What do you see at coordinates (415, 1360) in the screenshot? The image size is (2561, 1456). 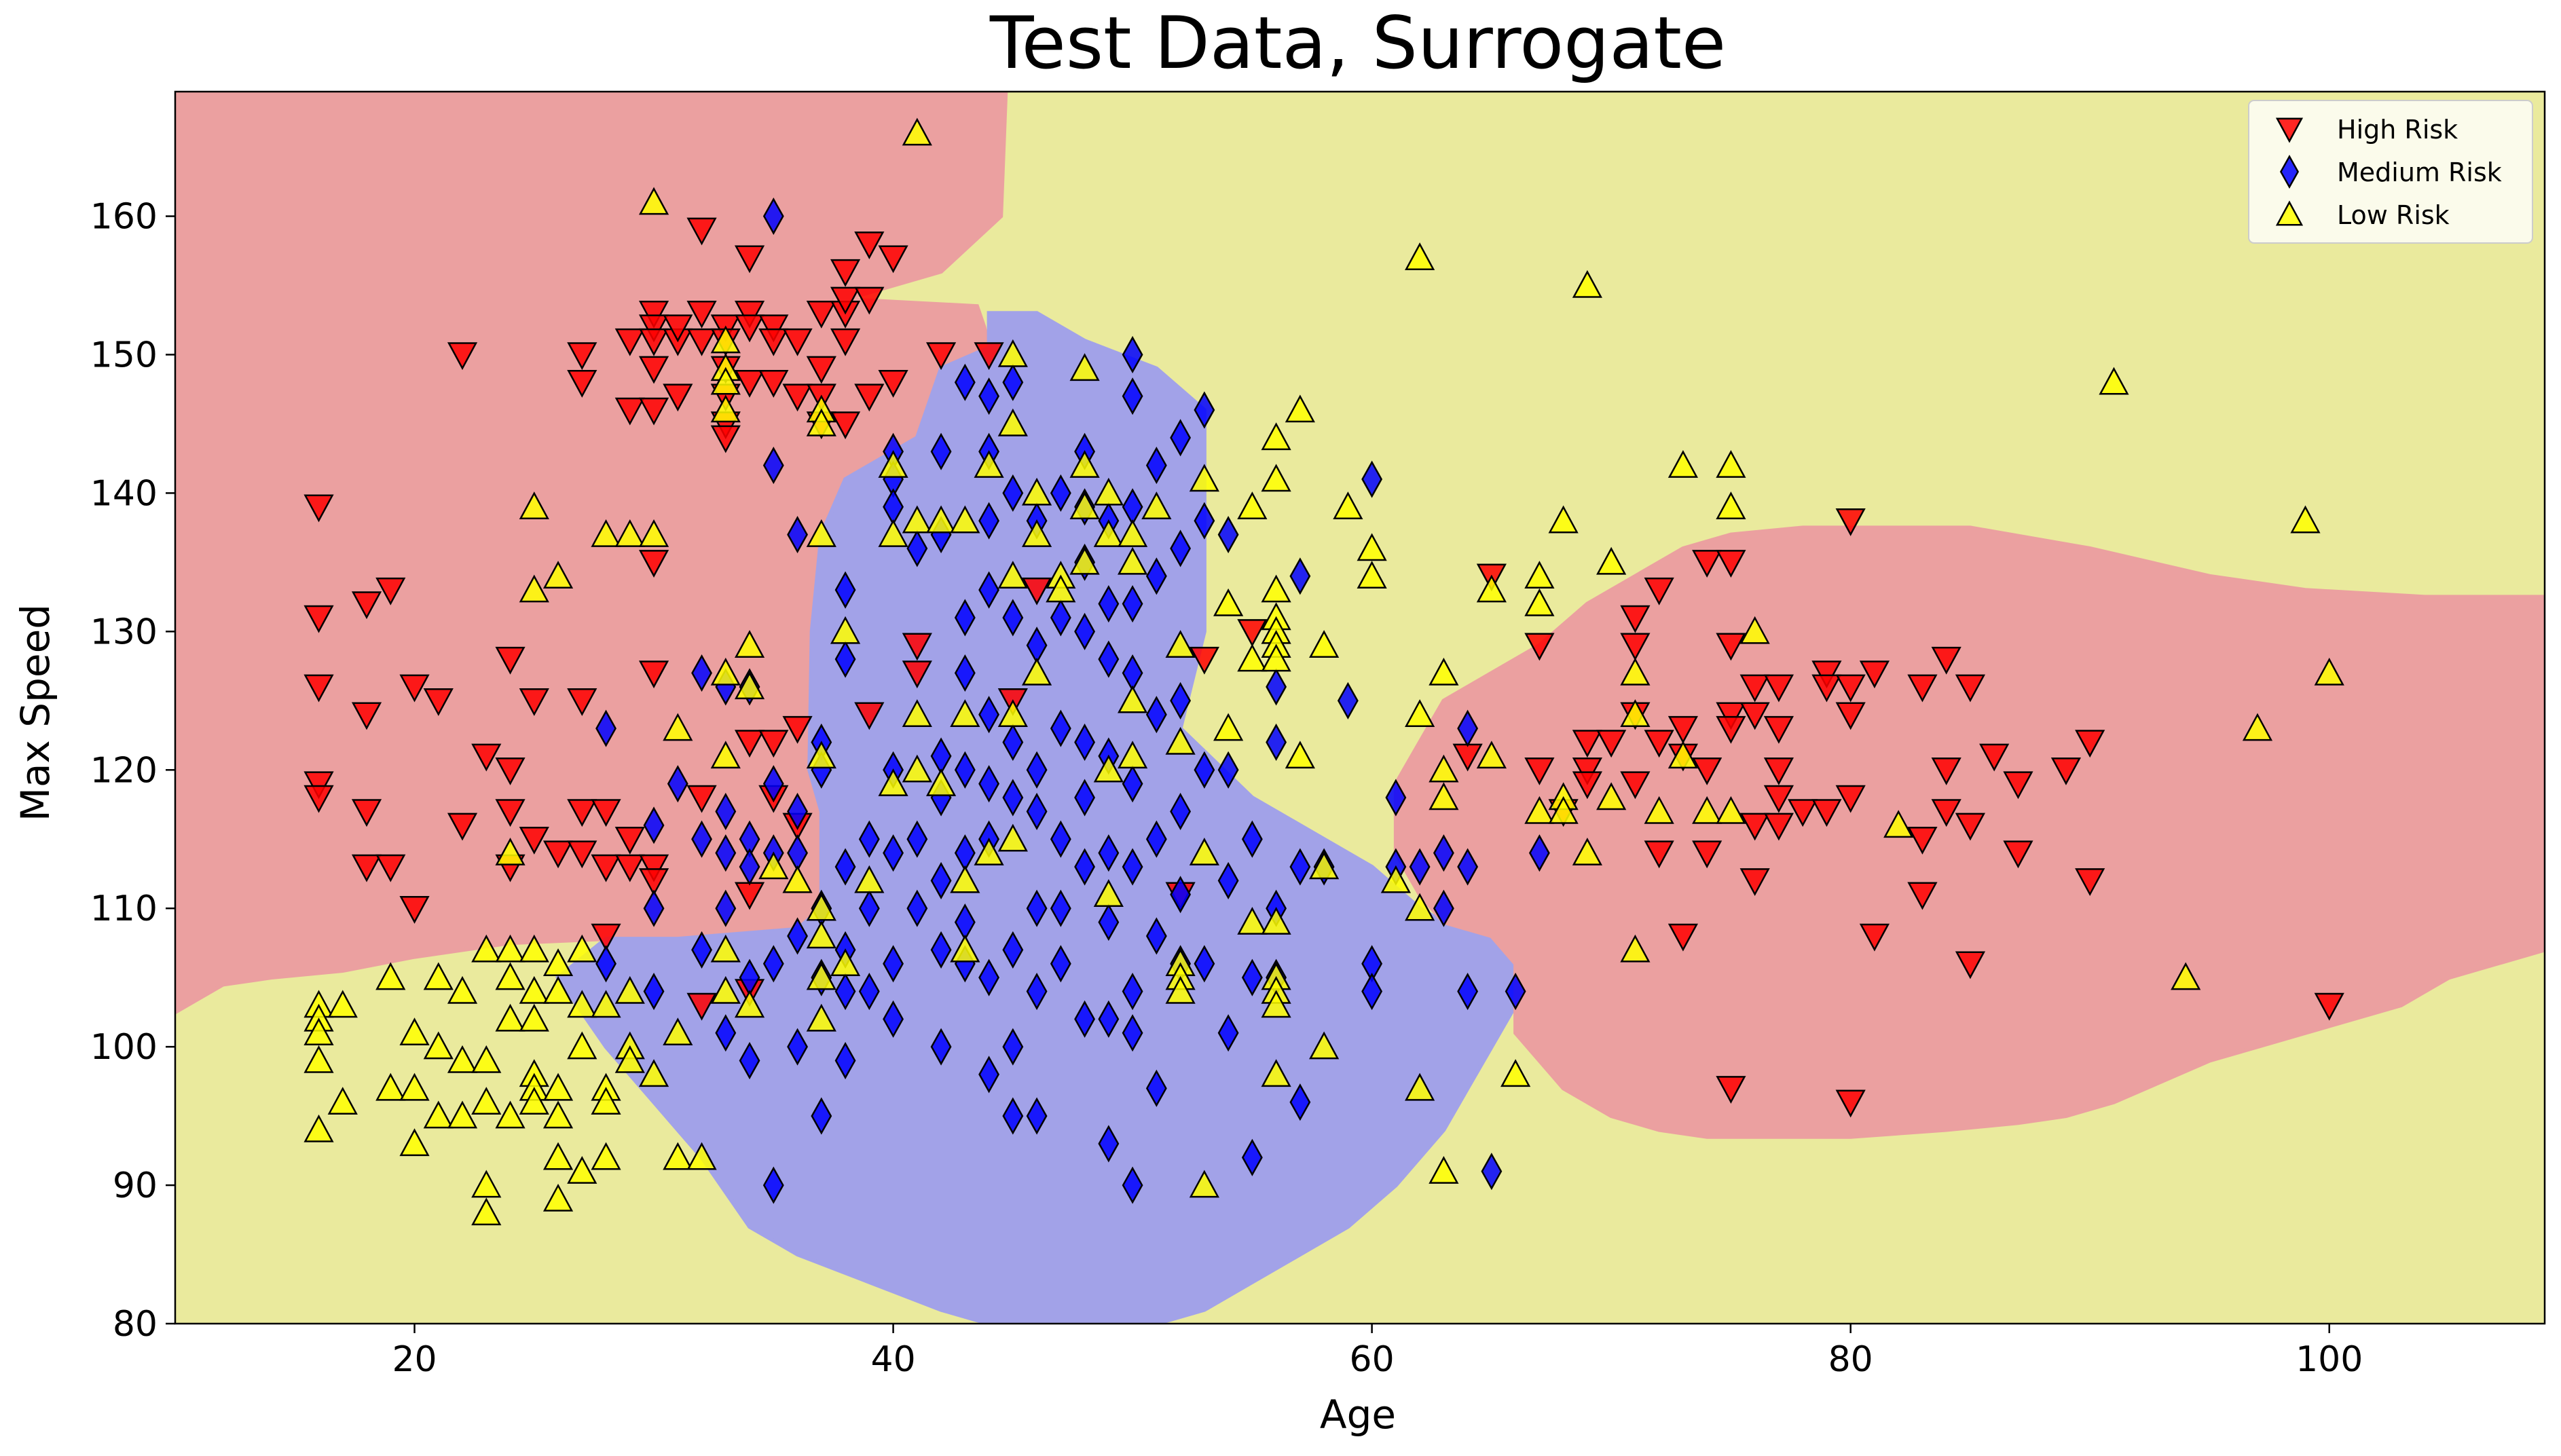 I see `x-tick-label: 20` at bounding box center [415, 1360].